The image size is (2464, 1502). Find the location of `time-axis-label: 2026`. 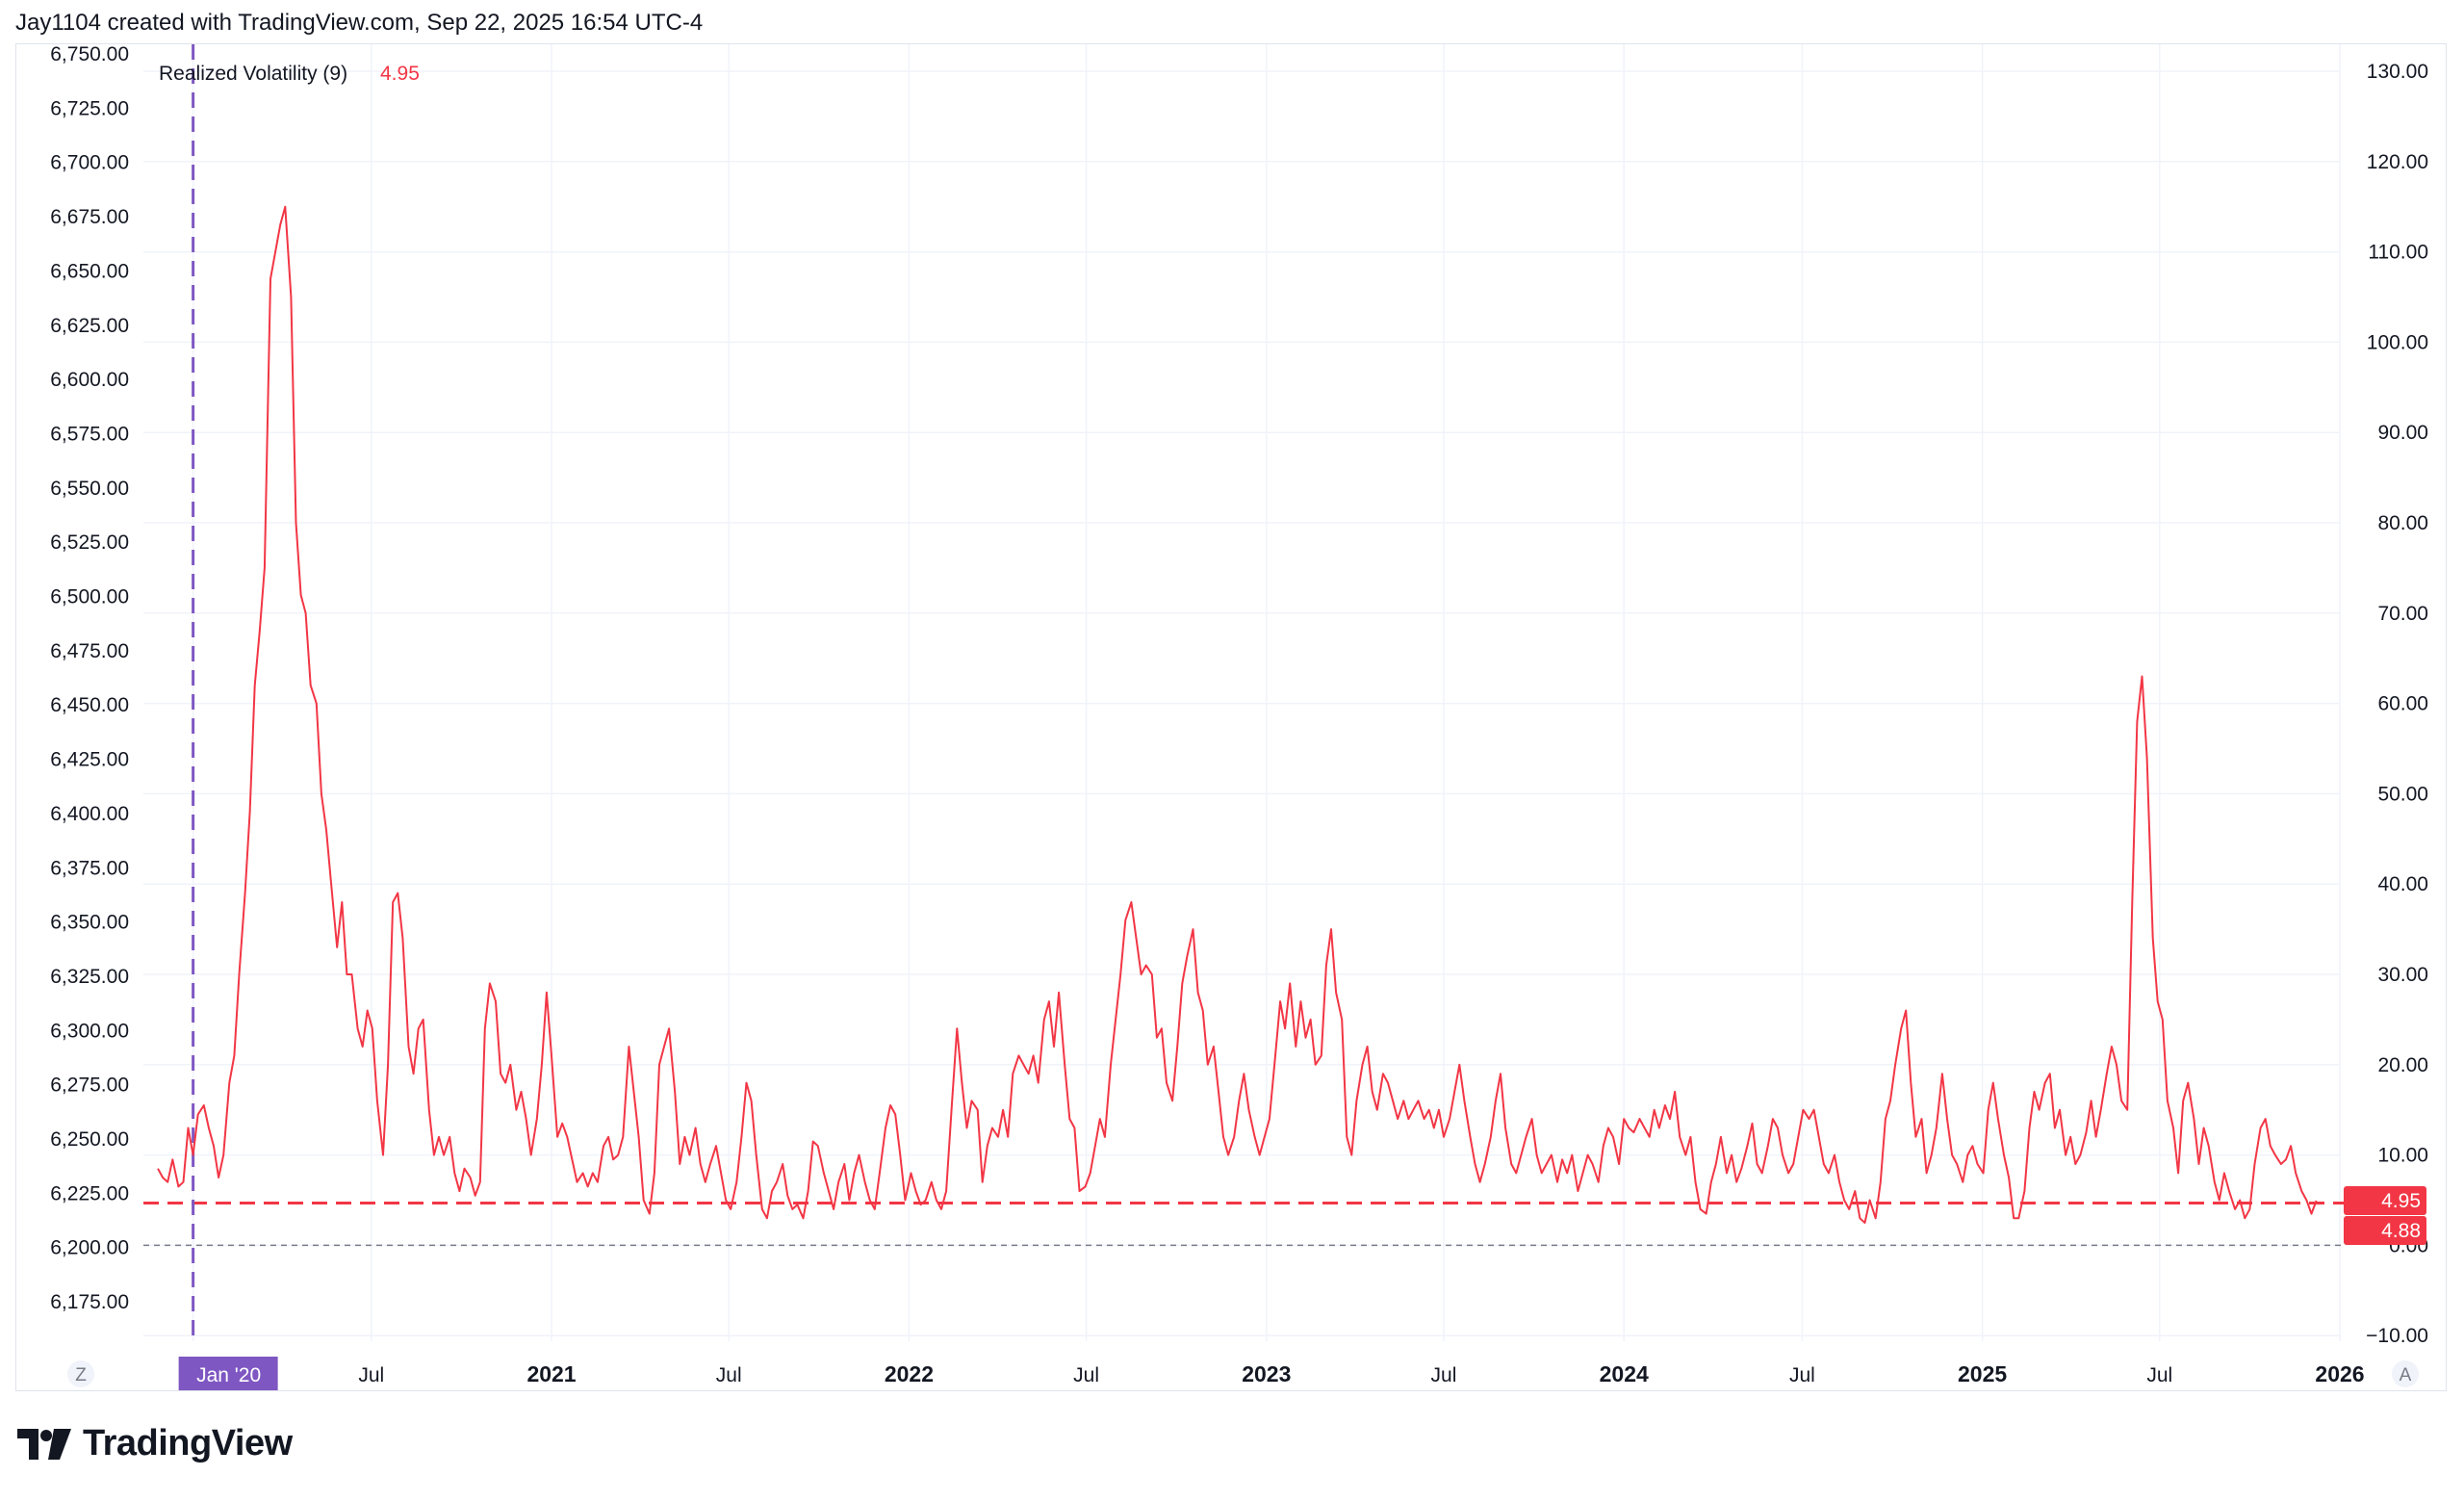

time-axis-label: 2026 is located at coordinates (2339, 1373).